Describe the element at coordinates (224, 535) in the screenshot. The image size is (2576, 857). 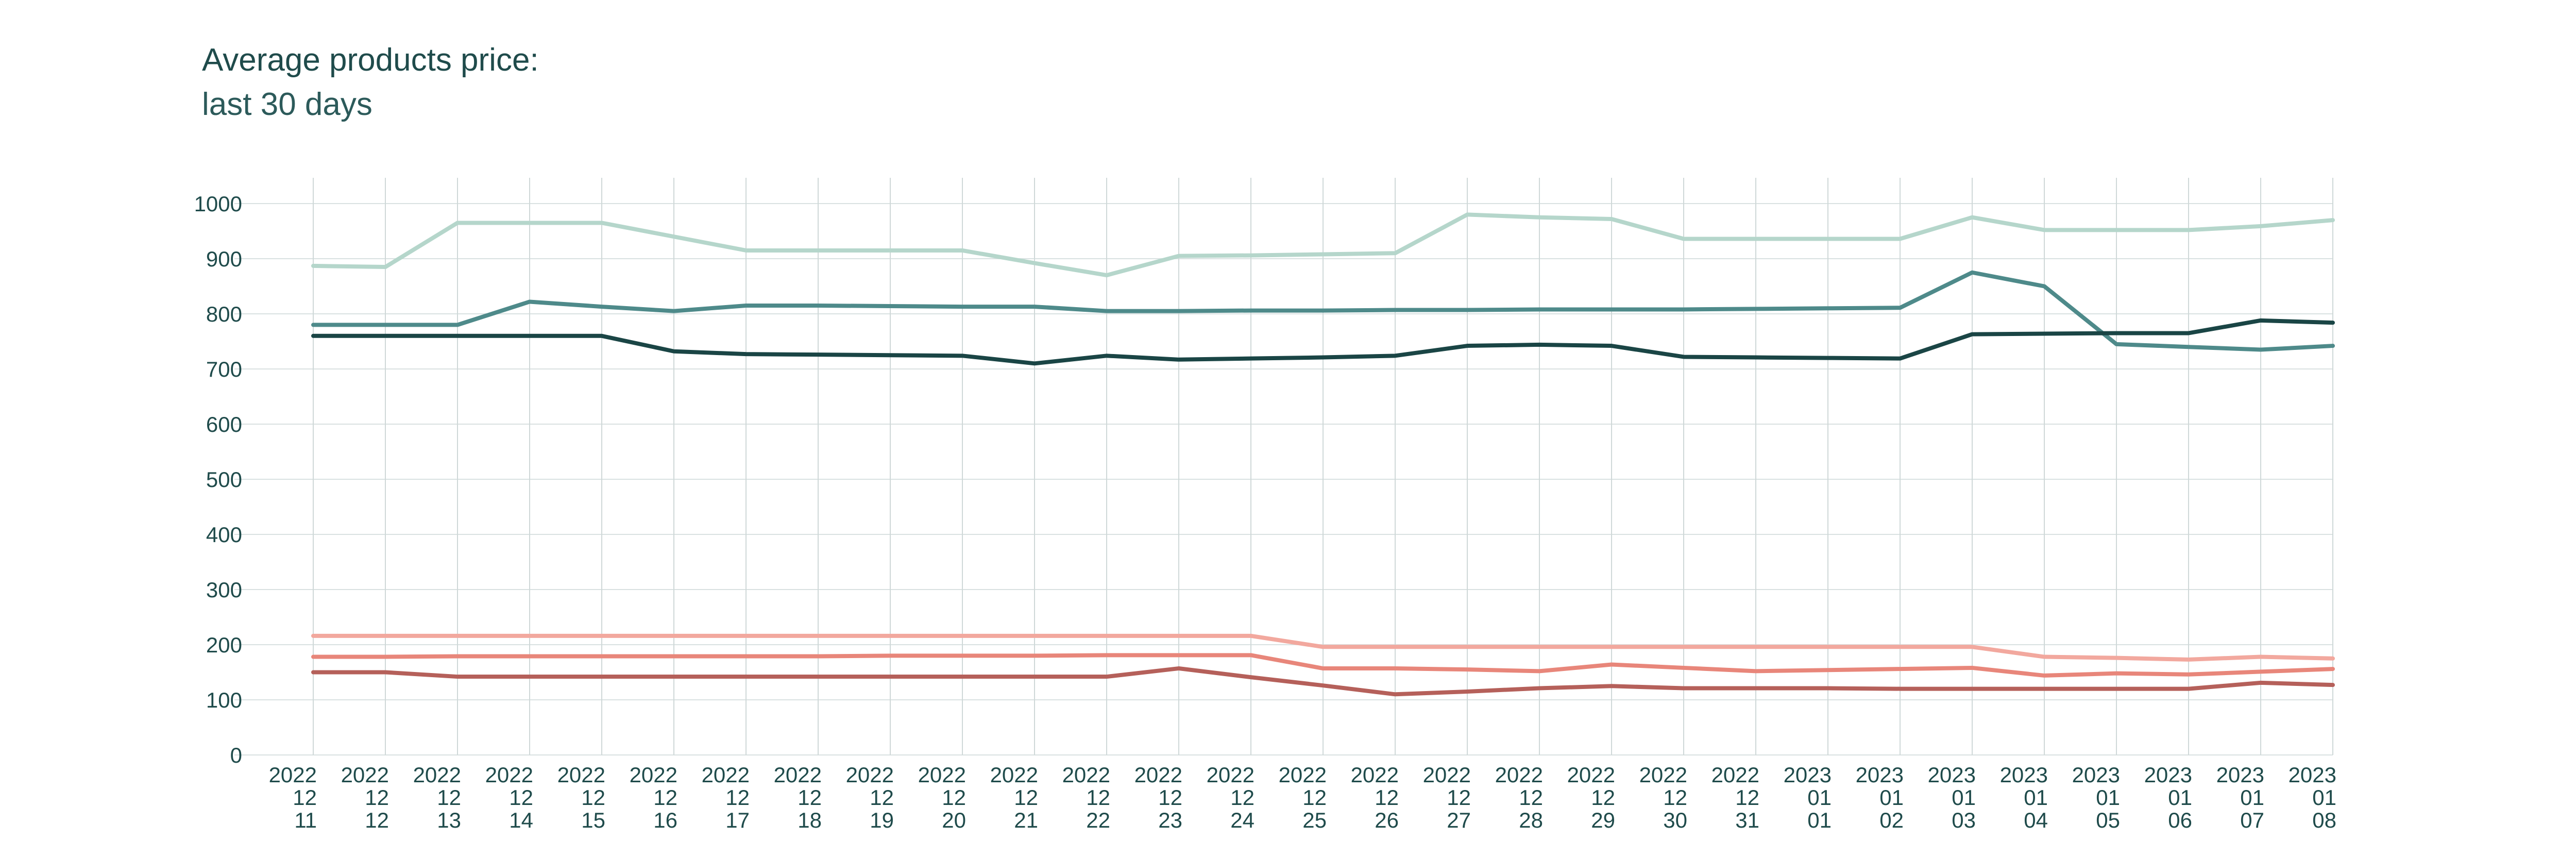
I see `y-tick-label: 400` at that location.